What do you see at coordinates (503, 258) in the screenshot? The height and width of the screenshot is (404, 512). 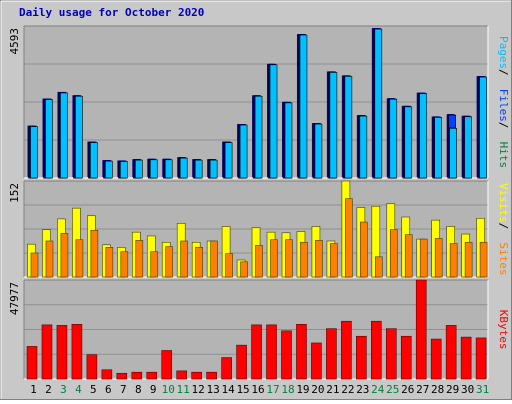 I see `legend-sites: Sites` at bounding box center [503, 258].